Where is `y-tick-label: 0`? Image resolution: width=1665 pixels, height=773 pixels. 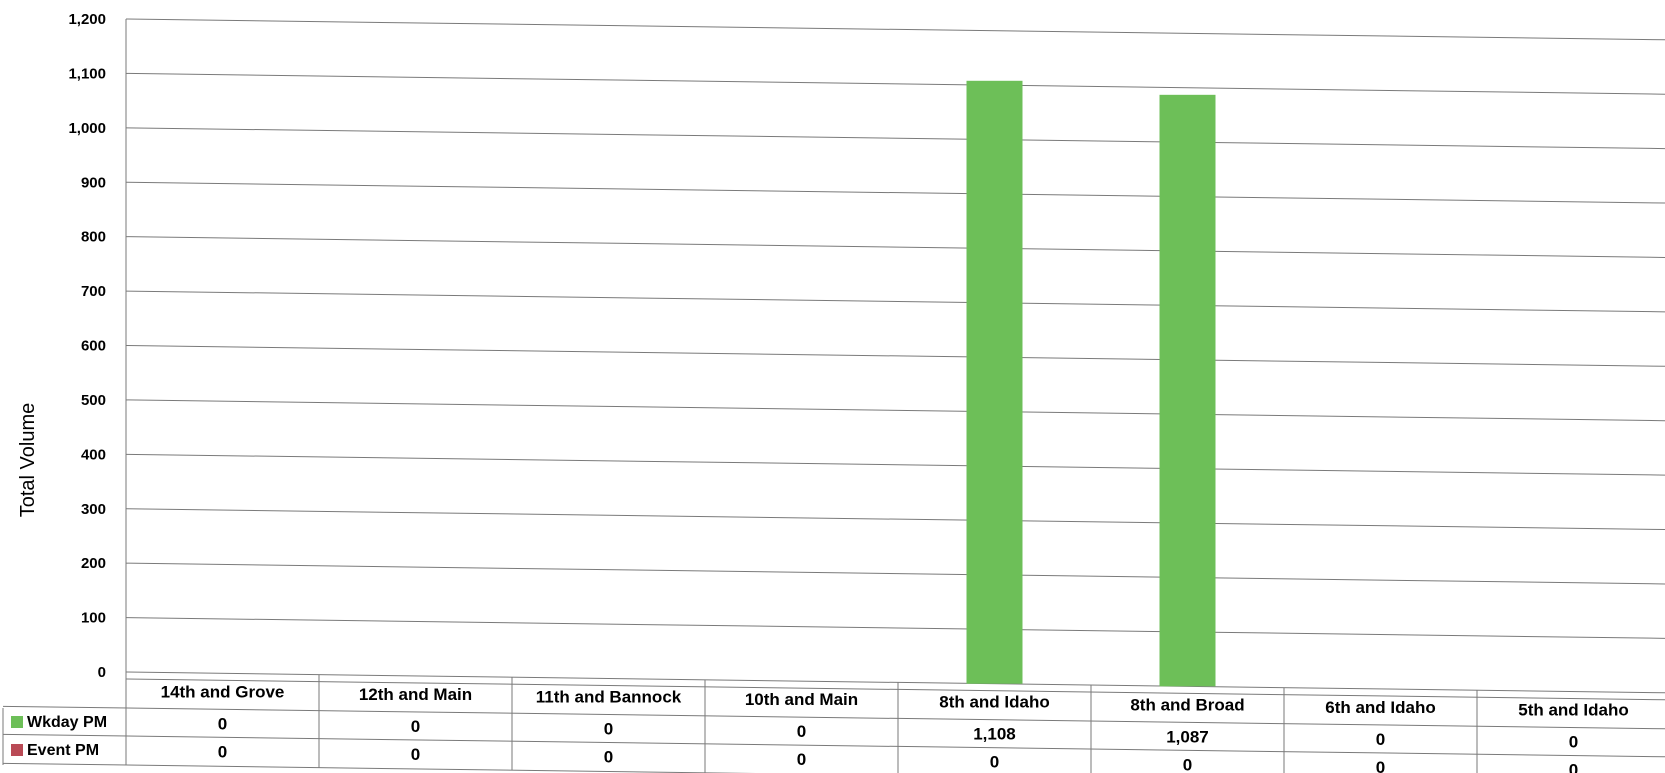
y-tick-label: 0 is located at coordinates (102, 672).